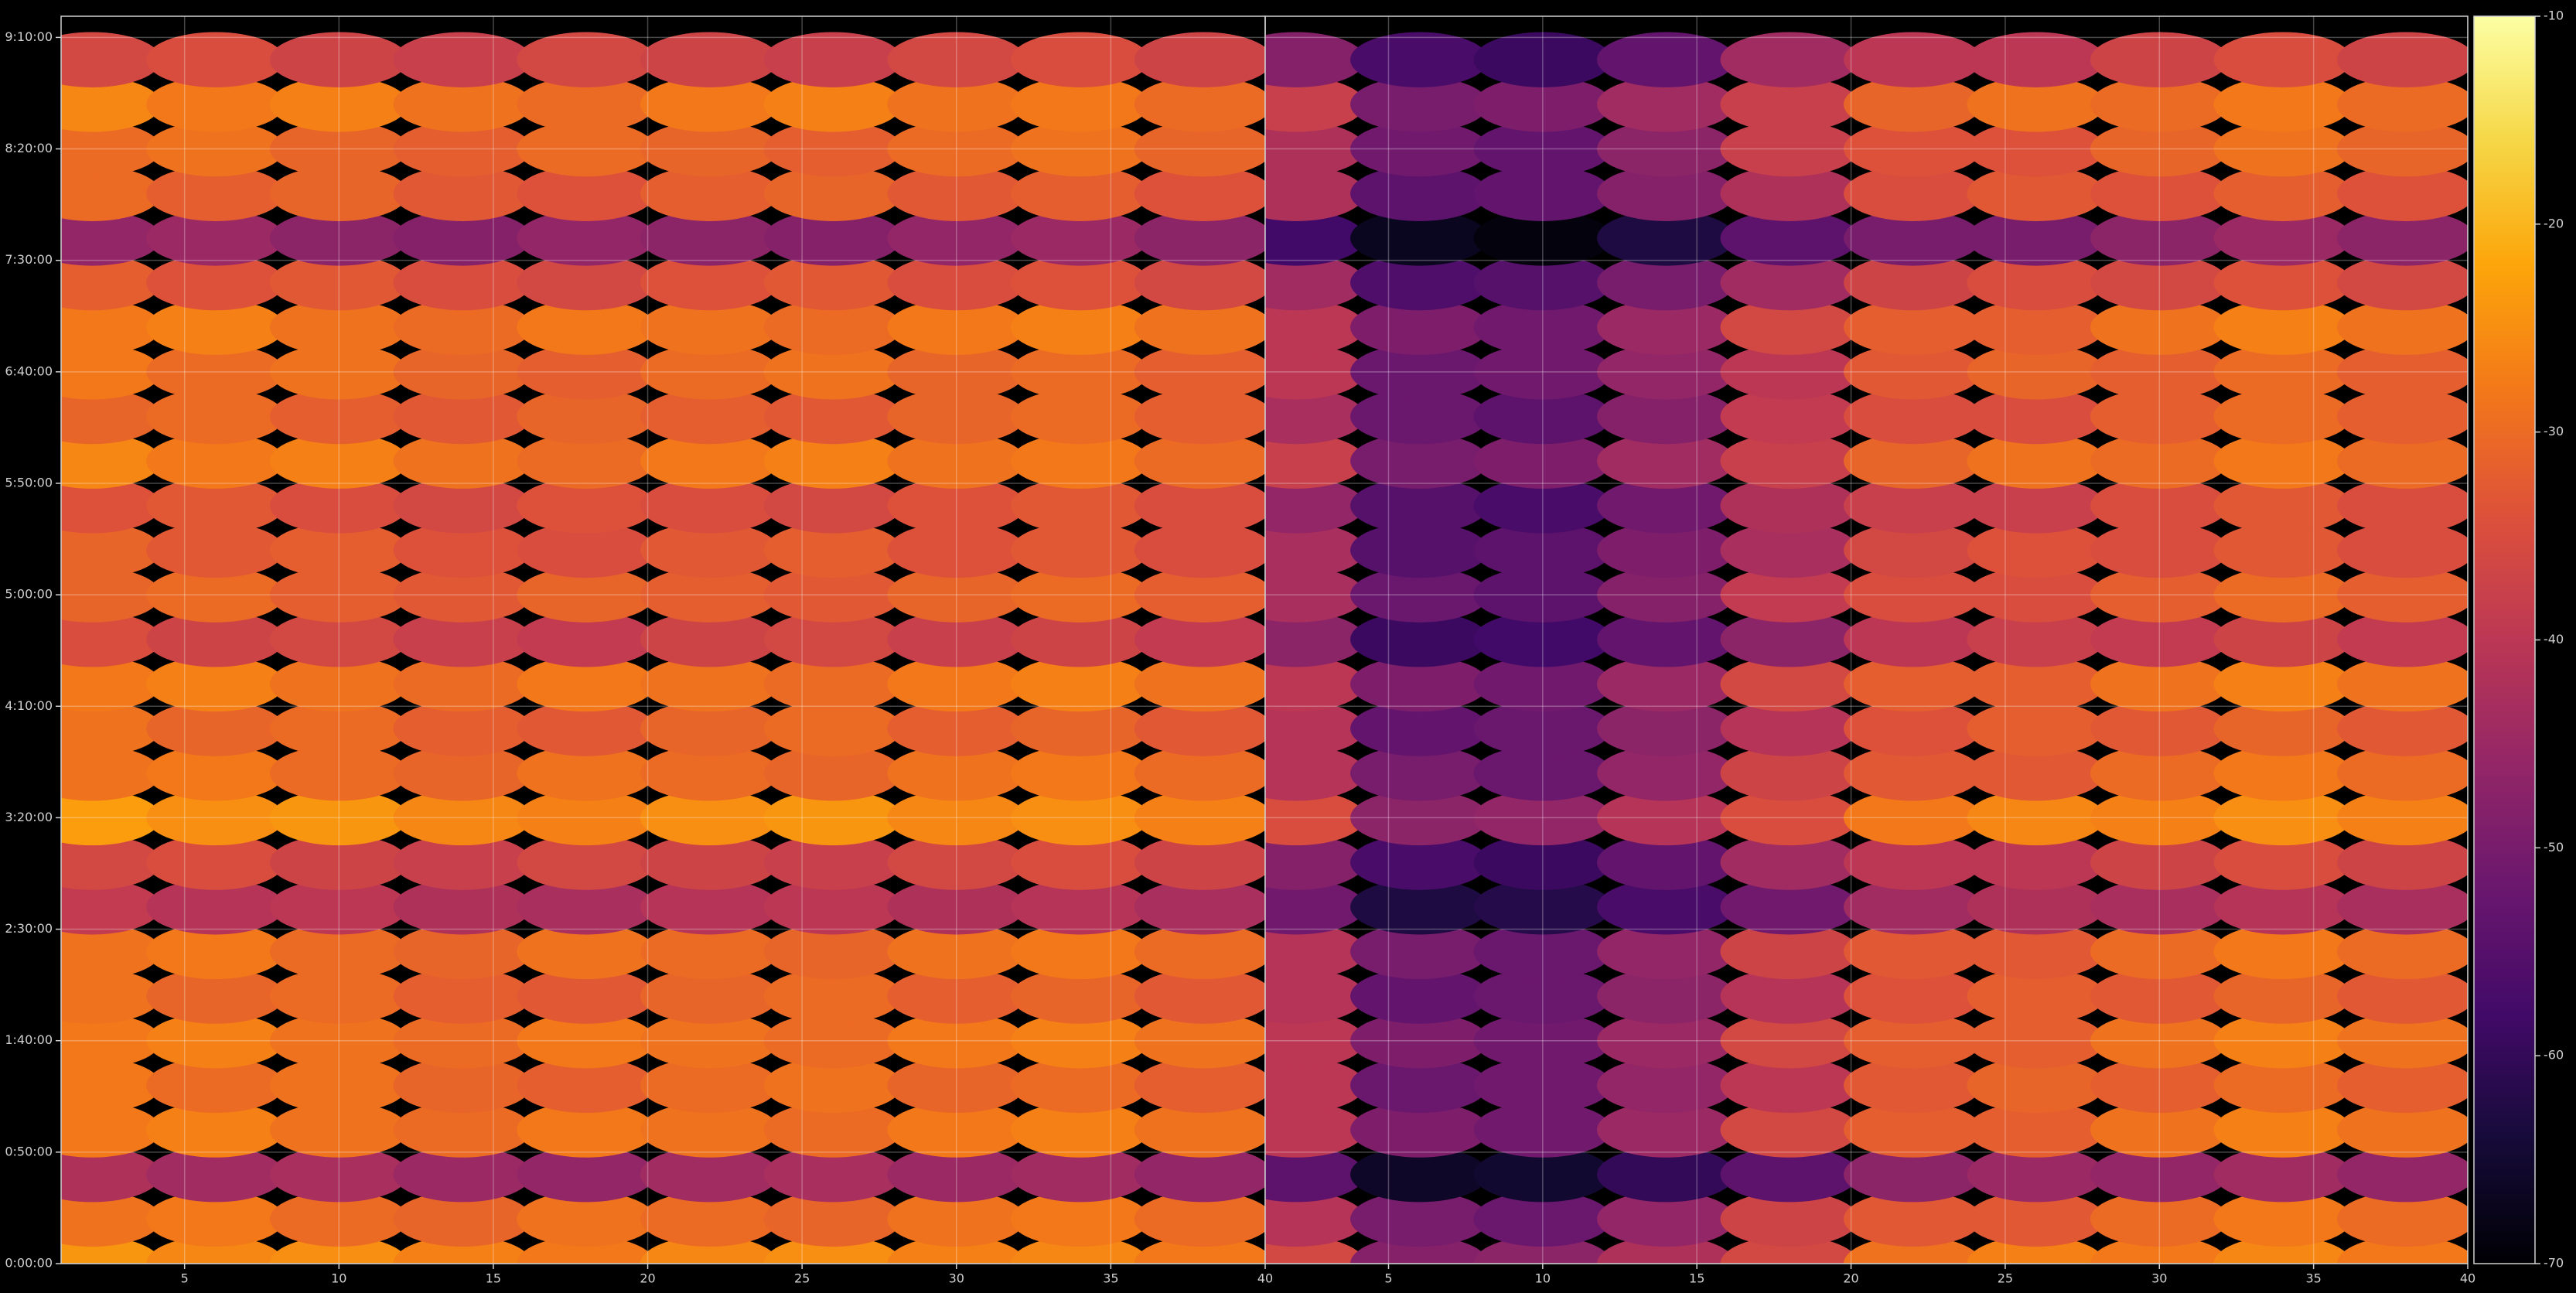 This screenshot has width=2576, height=1293. Describe the element at coordinates (29, 148) in the screenshot. I see `y-tick-label: 8:20:00` at that location.